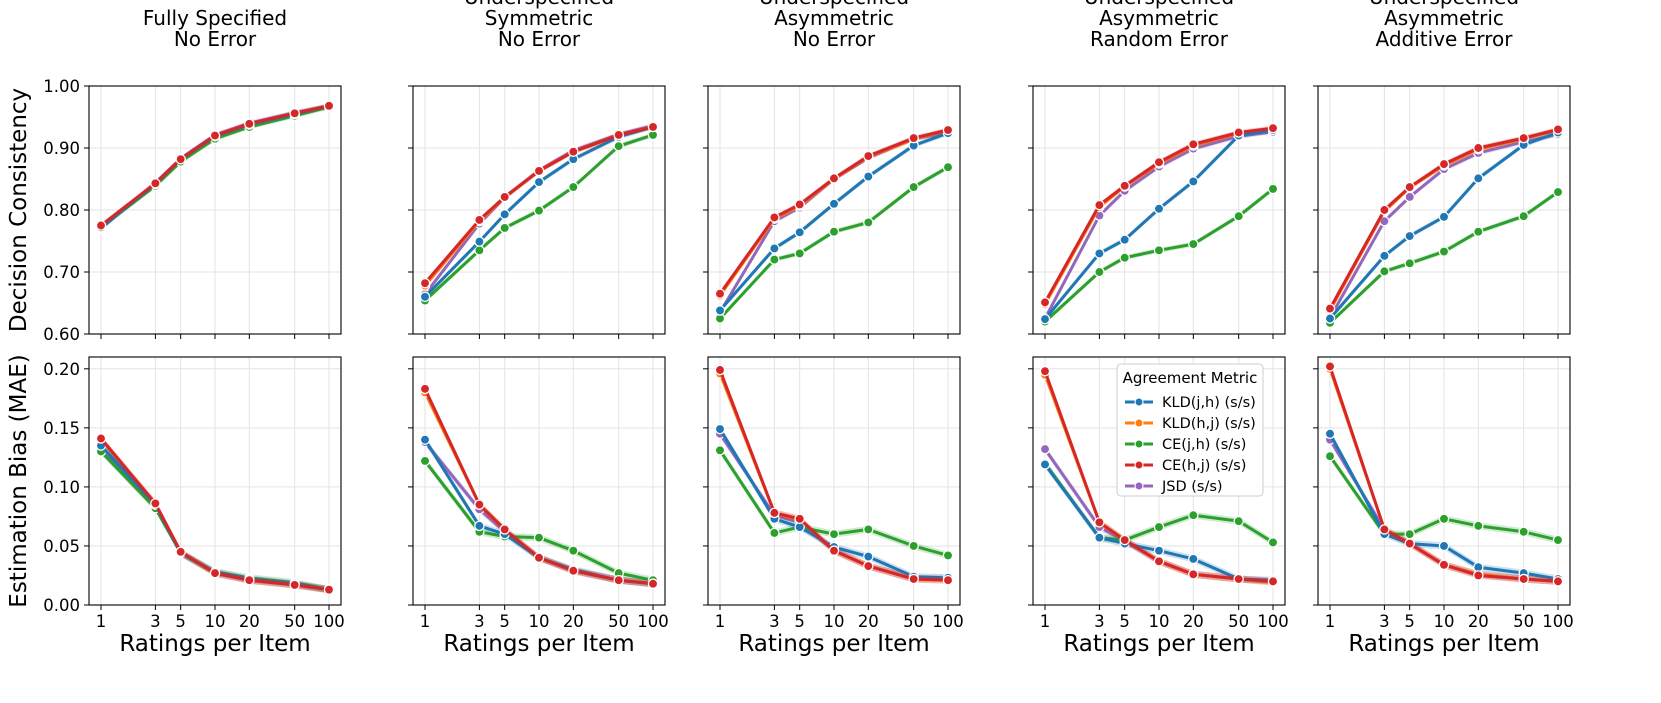  What do you see at coordinates (1190, 430) in the screenshot?
I see `legend-box` at bounding box center [1190, 430].